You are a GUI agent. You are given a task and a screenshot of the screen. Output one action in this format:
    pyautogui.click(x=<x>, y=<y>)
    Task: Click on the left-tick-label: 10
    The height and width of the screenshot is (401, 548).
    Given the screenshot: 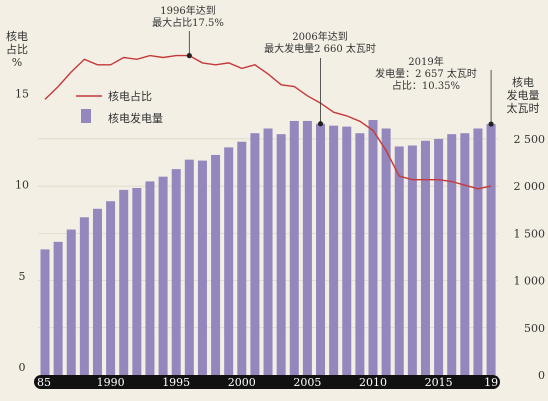 What is the action you would take?
    pyautogui.click(x=22, y=185)
    